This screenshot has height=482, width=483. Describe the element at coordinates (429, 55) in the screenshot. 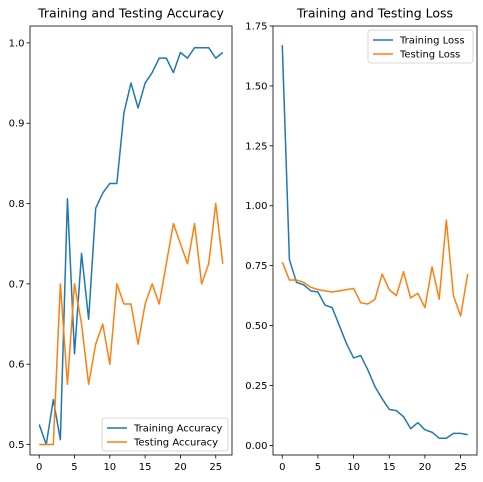

I see `loss-legend-label-testing: Testing Loss` at that location.